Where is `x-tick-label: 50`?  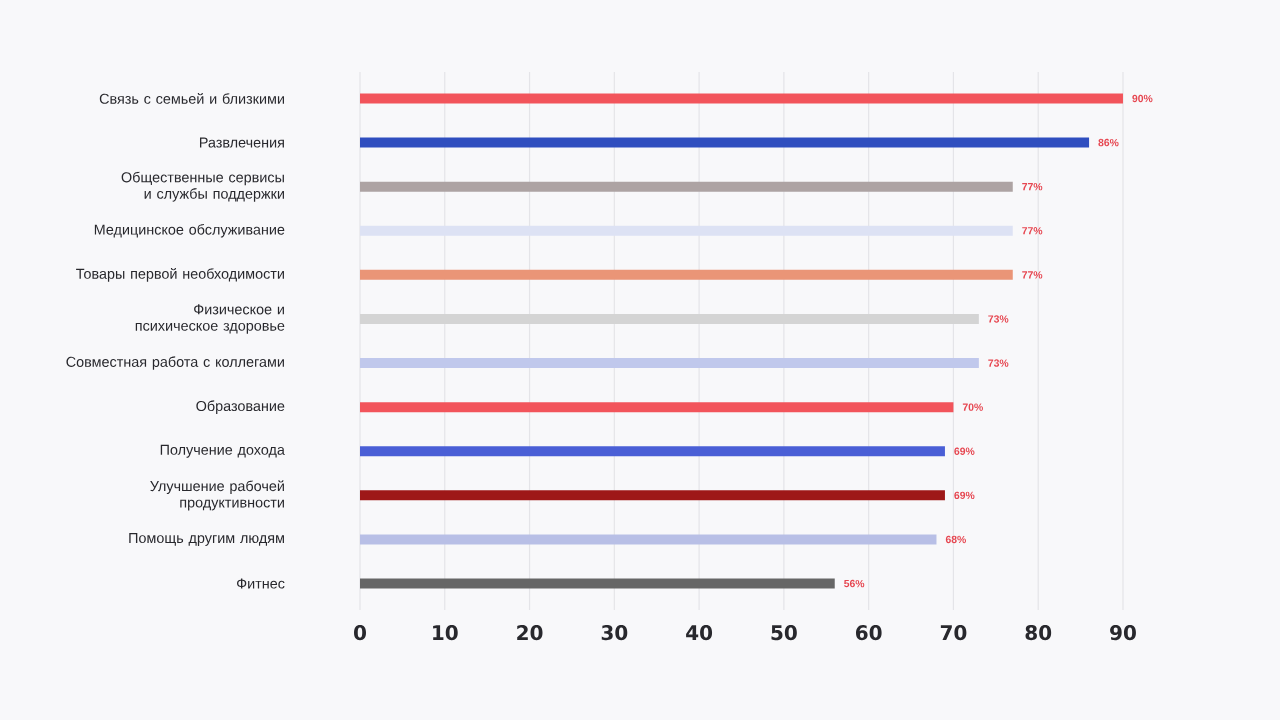 x-tick-label: 50 is located at coordinates (784, 633).